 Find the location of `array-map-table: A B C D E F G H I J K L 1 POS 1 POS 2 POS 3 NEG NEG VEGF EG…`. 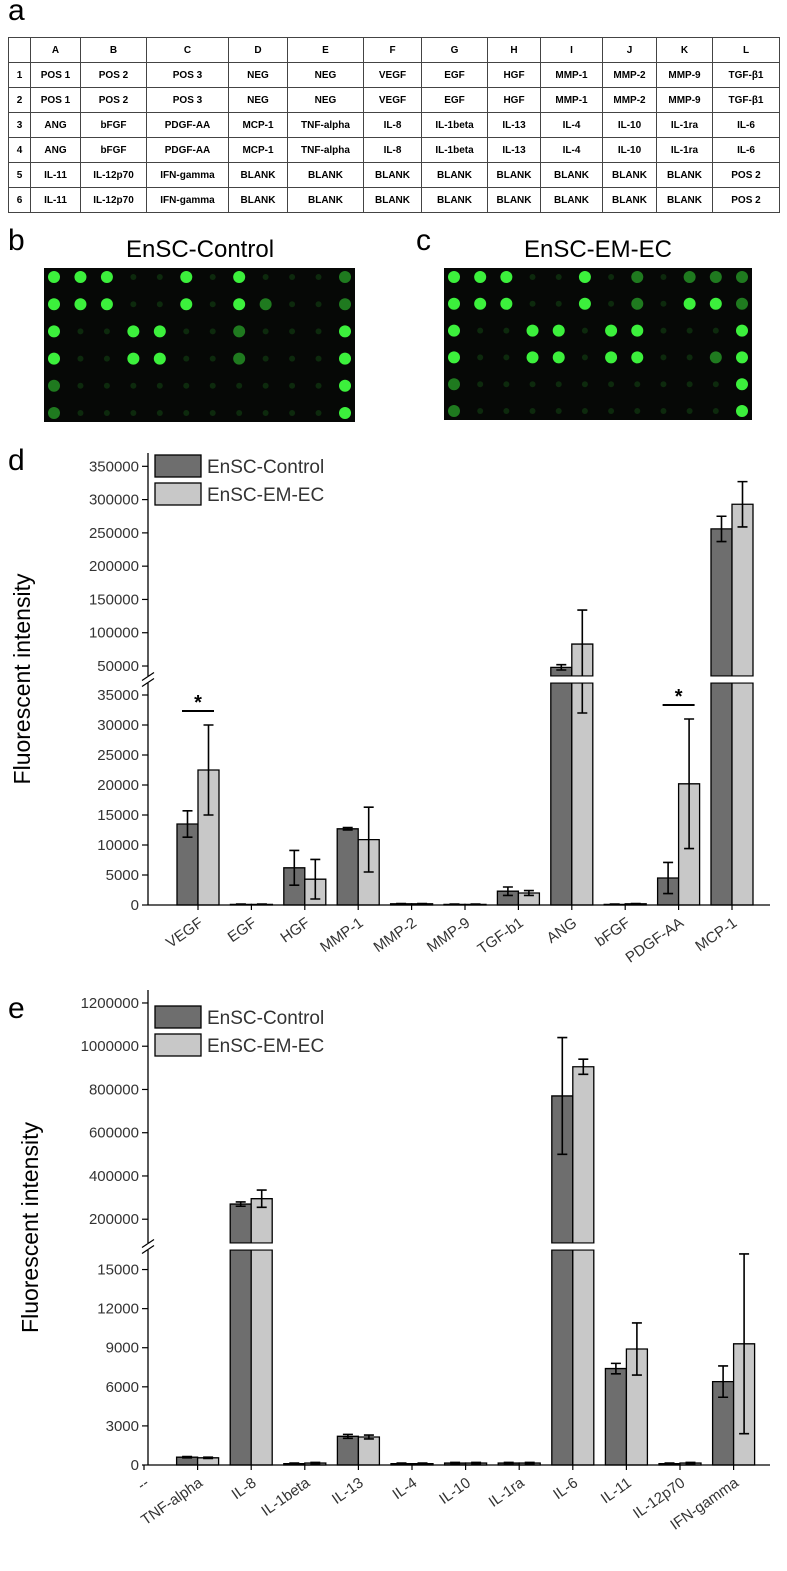

array-map-table: A B C D E F G H I J K L 1 POS 1 POS 2 POS 3 NEG NEG VEGF EG… is located at coordinates (394, 125).